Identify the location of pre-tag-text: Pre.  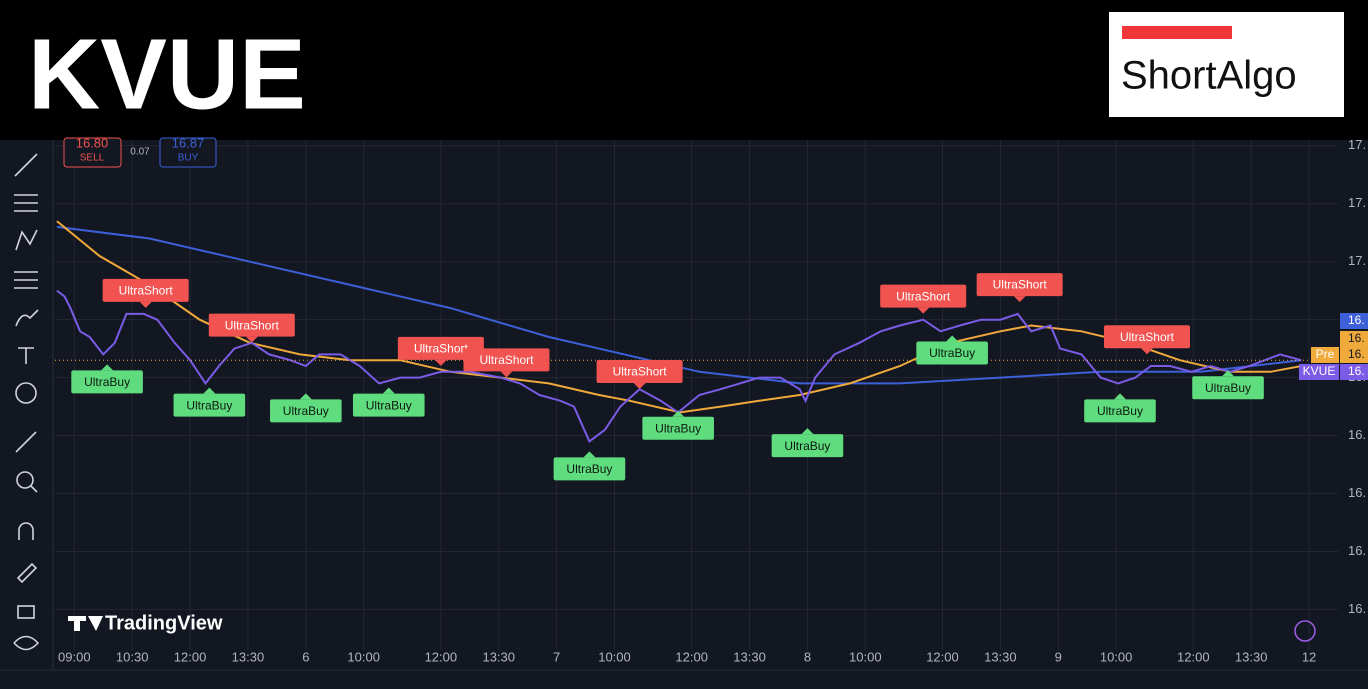
(1325, 354).